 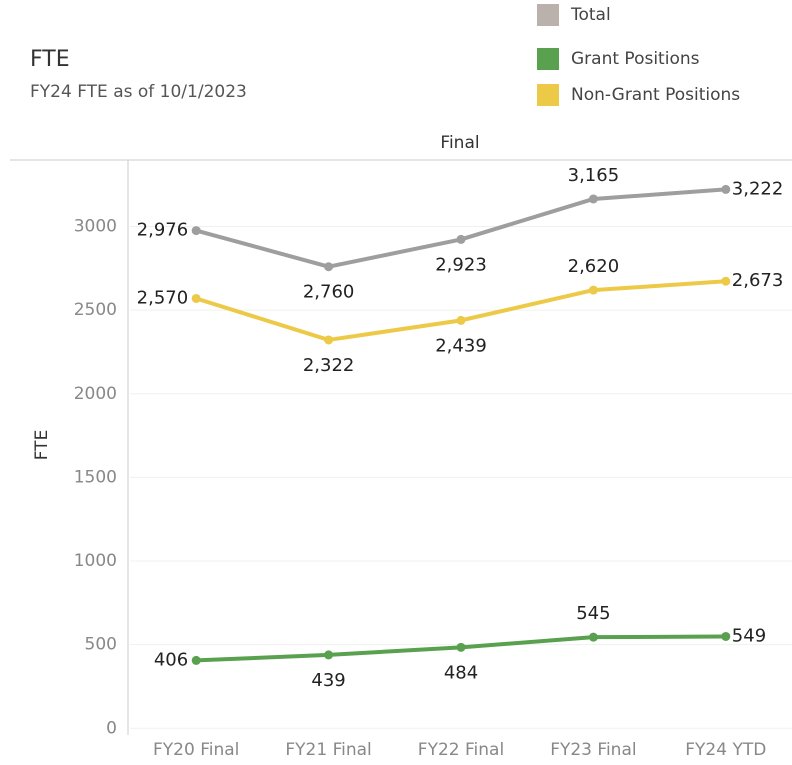 I want to click on data-label: 2,673, so click(x=758, y=280).